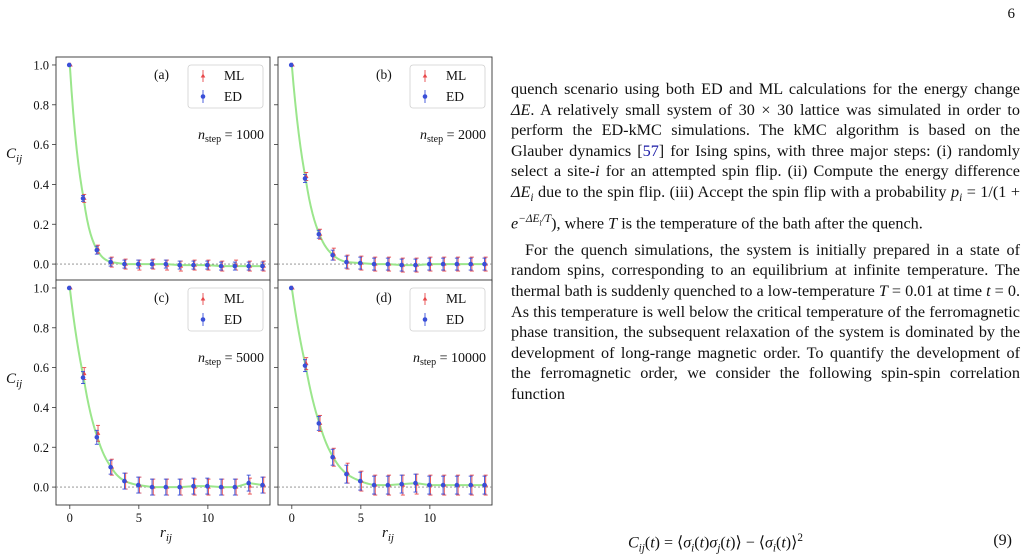 This screenshot has width=1027, height=555. I want to click on citation-link: 57, so click(650, 150).